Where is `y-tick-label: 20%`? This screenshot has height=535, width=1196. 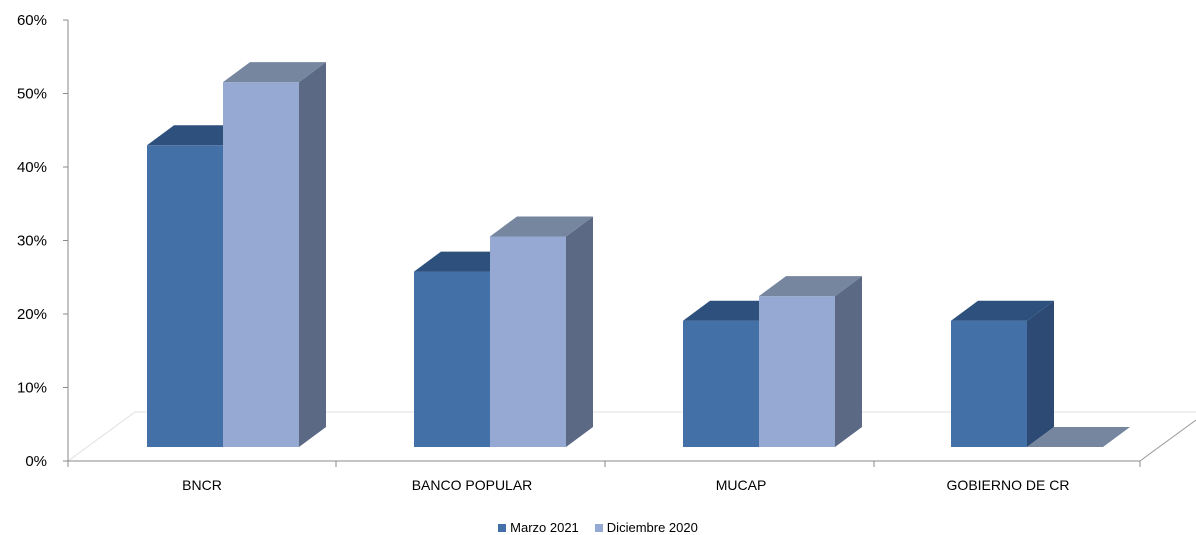 y-tick-label: 20% is located at coordinates (32, 314).